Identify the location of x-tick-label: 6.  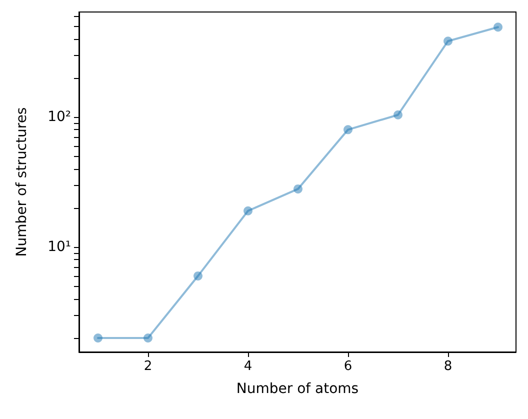
(348, 366).